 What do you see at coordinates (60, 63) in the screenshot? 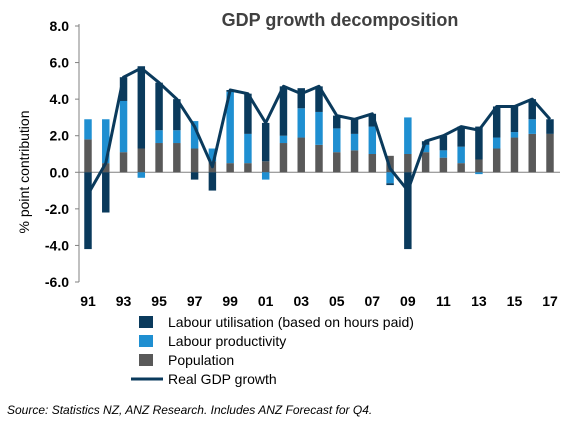
I see `y-tick-label: 6.0` at bounding box center [60, 63].